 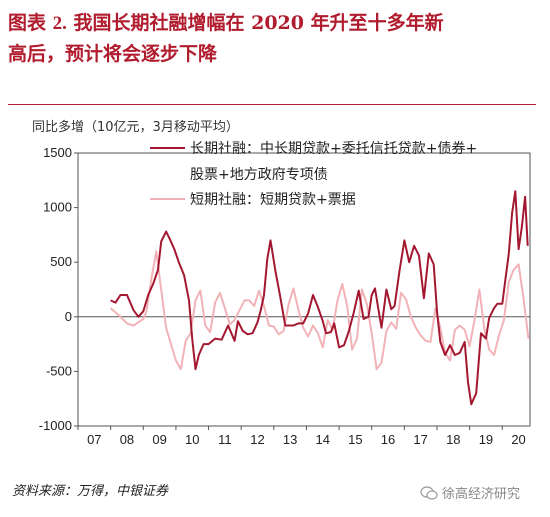 I want to click on x-tick-label: 15, so click(x=355, y=439).